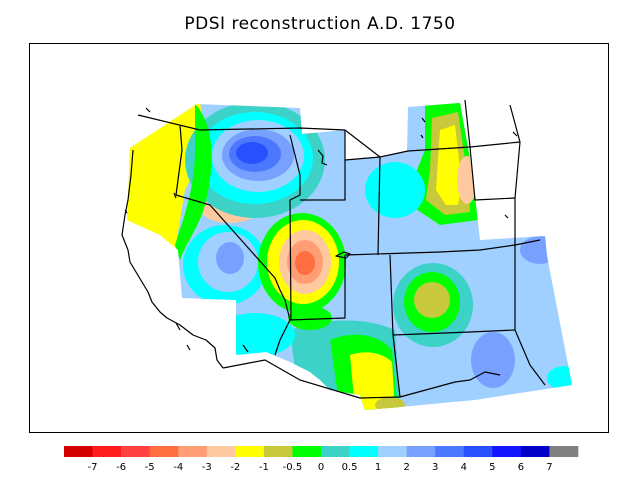  Describe the element at coordinates (464, 467) in the screenshot. I see `colorbar-label: 4` at that location.